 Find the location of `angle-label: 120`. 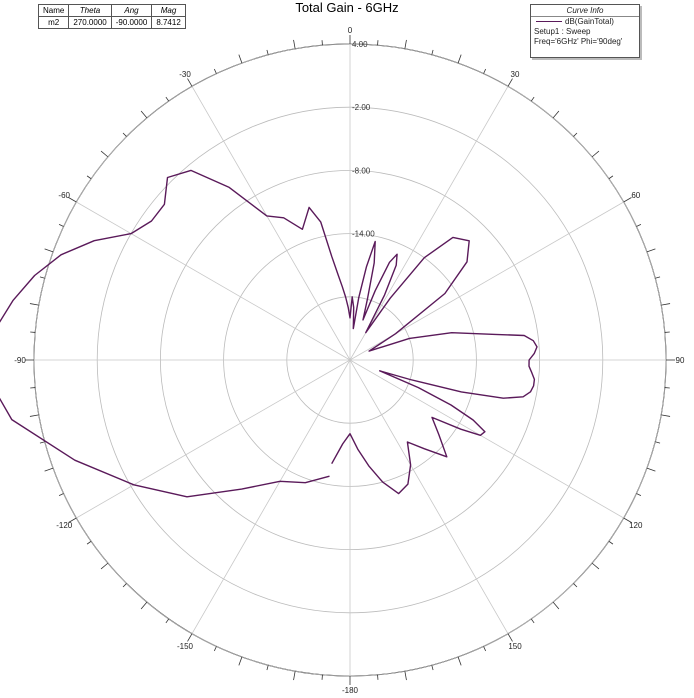

angle-label: 120 is located at coordinates (636, 525).